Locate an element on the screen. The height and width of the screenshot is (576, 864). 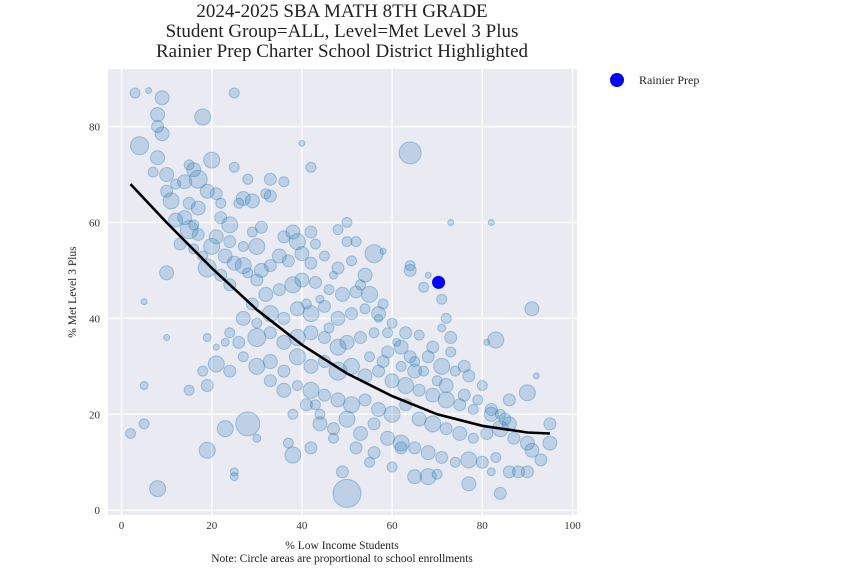
x-tick-label: 20 is located at coordinates (212, 526).